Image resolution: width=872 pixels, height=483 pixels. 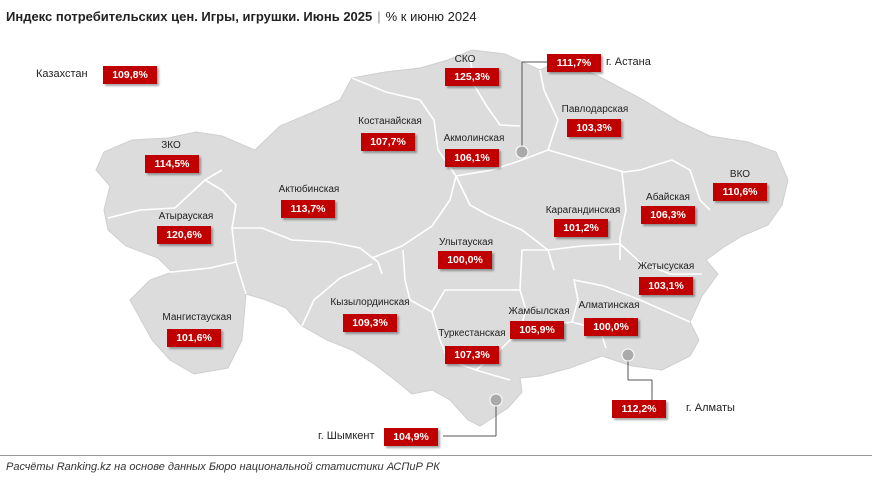 I want to click on region-value-zhambyl: 105,9%, so click(x=537, y=330).